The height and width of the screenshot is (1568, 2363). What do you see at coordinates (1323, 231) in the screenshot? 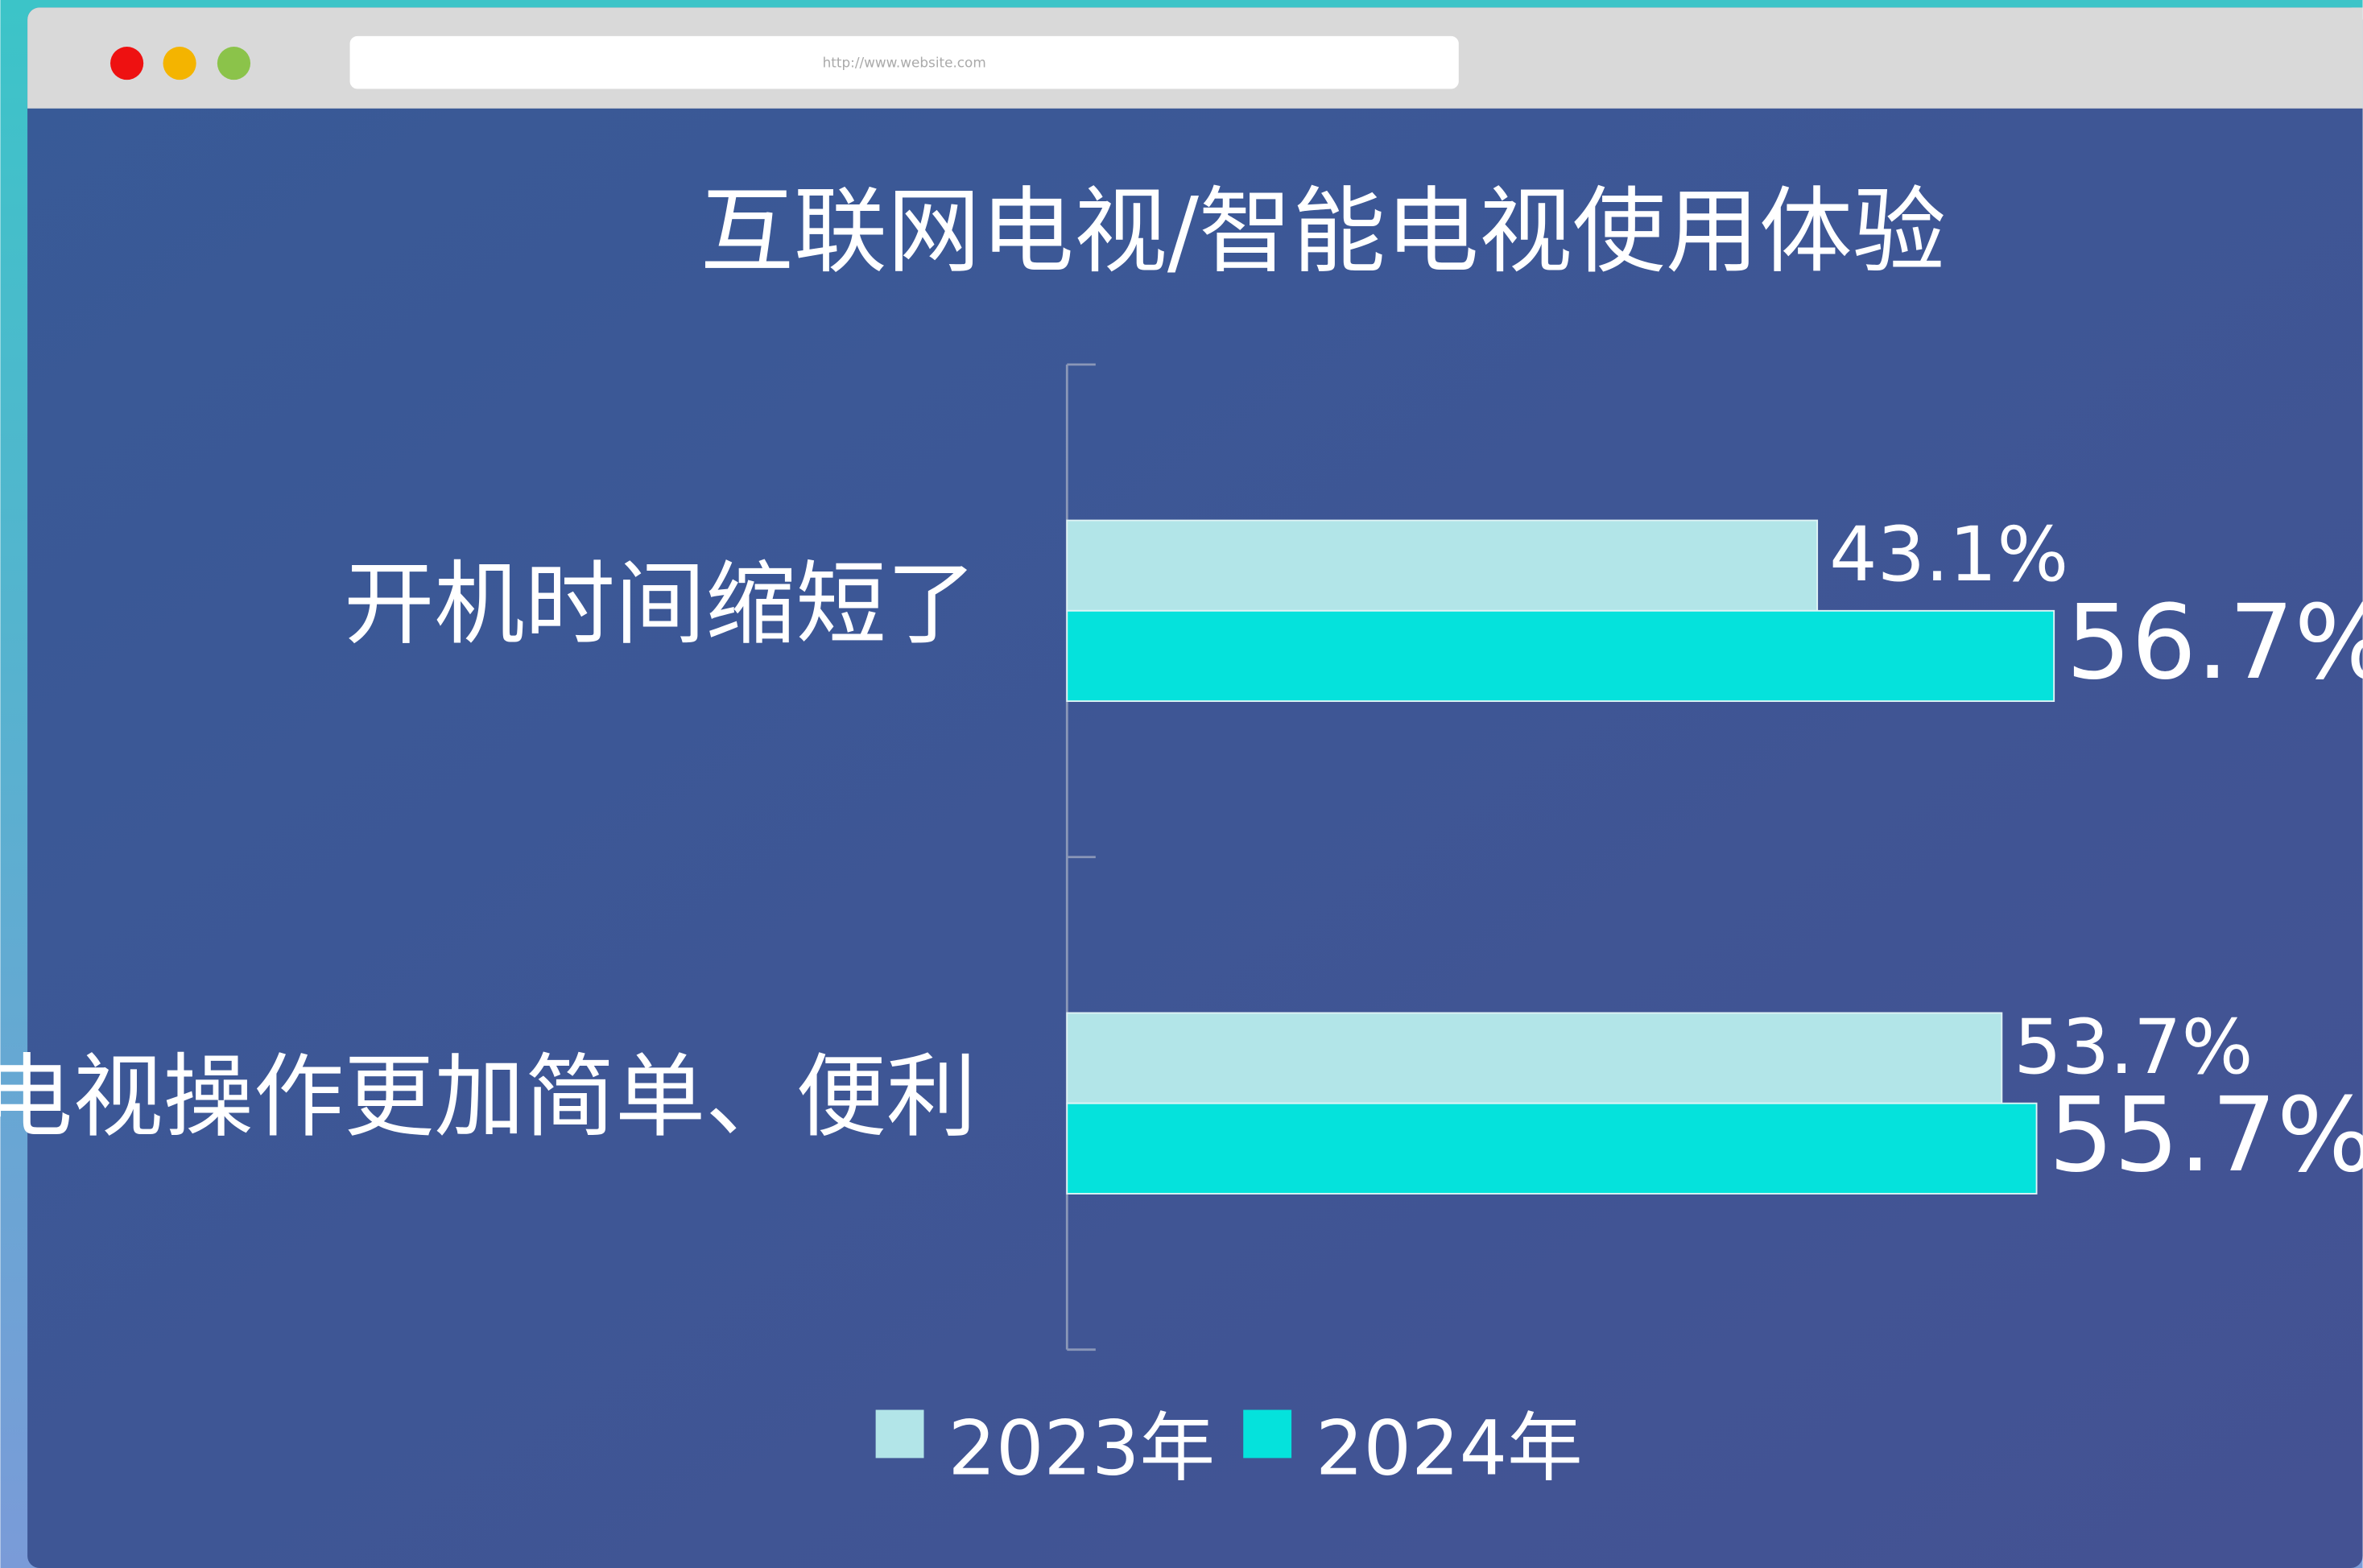
I see `chart-title: 互联网电视/智能电视使用体验` at bounding box center [1323, 231].